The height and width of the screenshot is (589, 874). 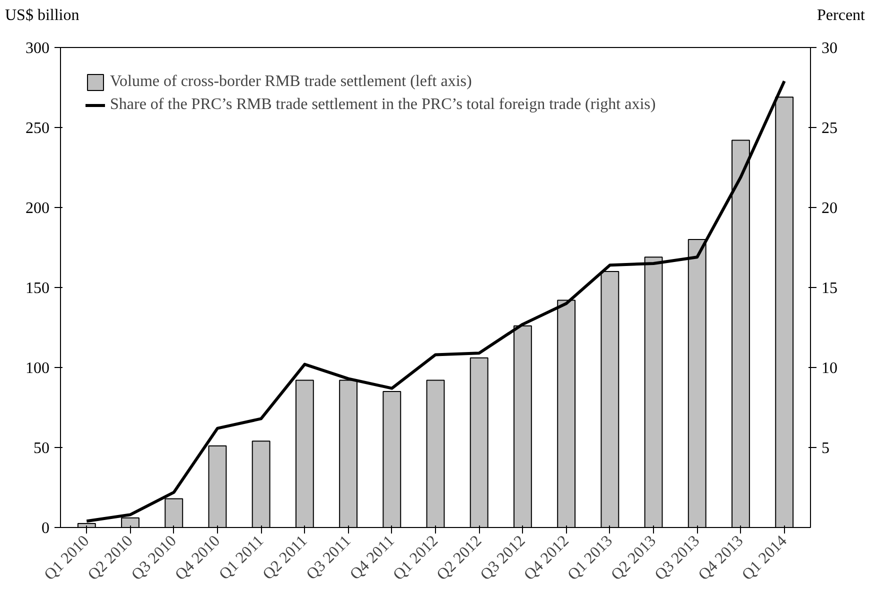 I want to click on y-tick-label: 100, so click(x=38, y=368).